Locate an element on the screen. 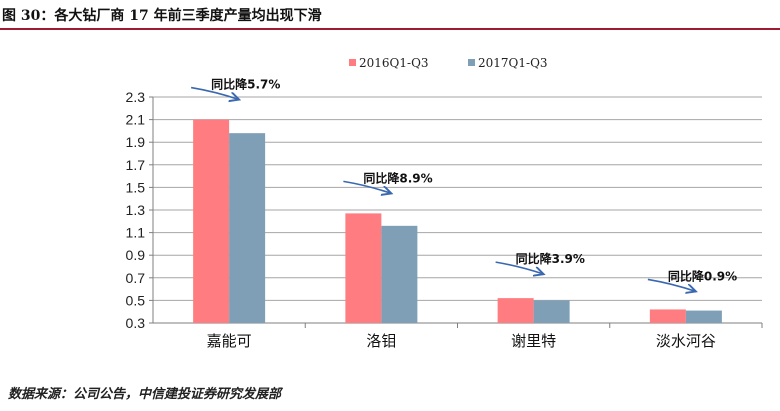 This screenshot has height=411, width=780. x-tick-label: 嘉能可 is located at coordinates (229, 341).